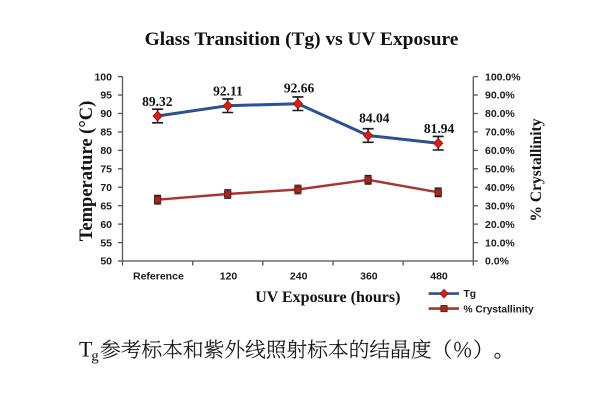 The width and height of the screenshot is (600, 400). I want to click on svg-text: 10.0%, so click(500, 243).